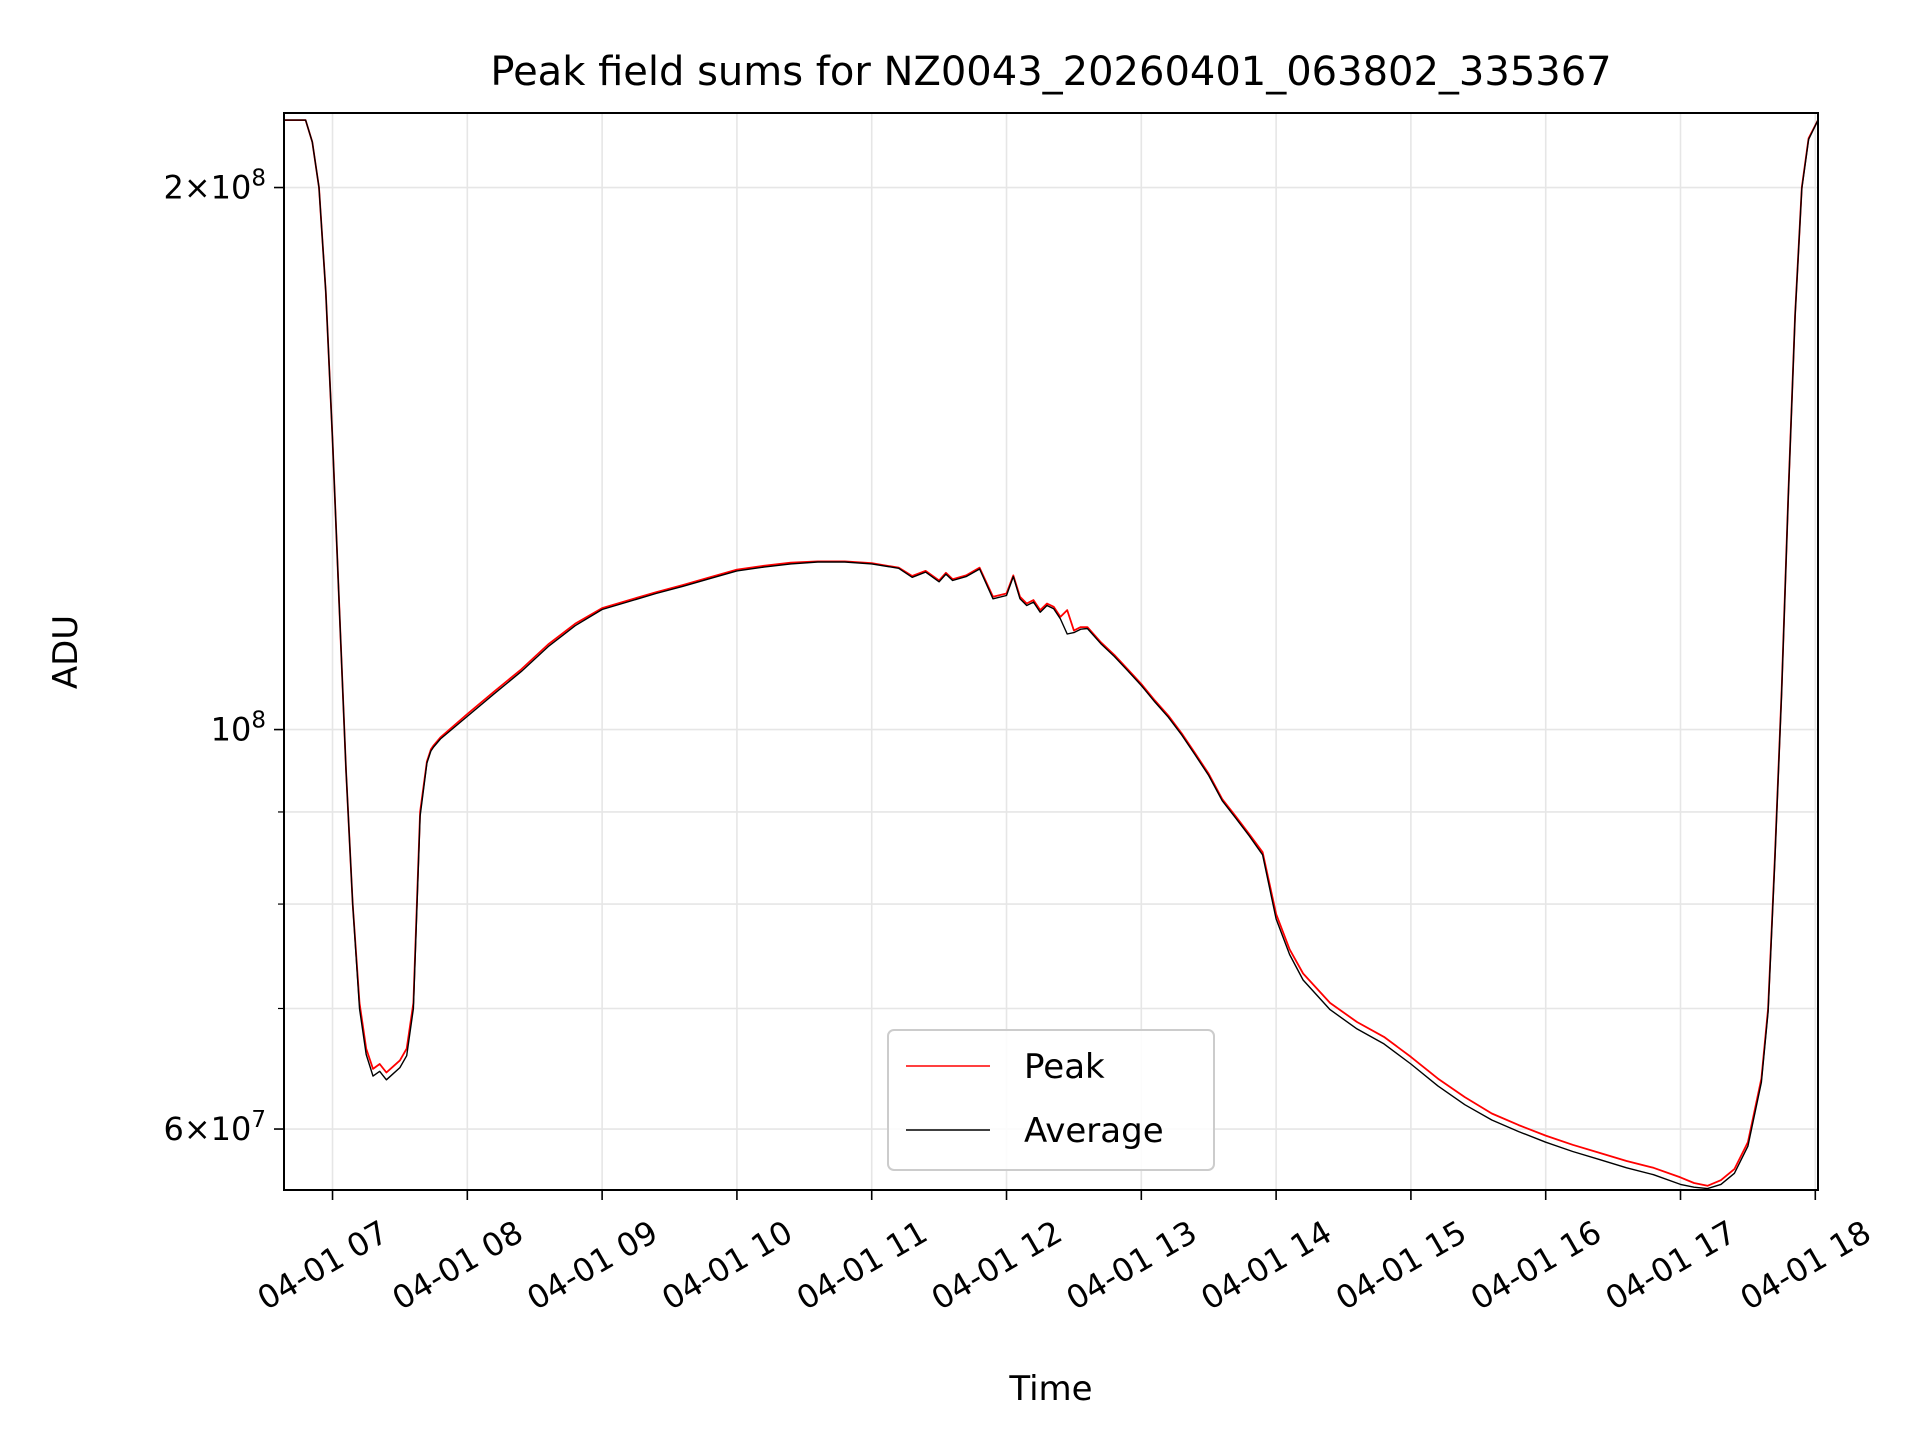 Image resolution: width=1920 pixels, height=1440 pixels. I want to click on y-tick-label: 6×107, so click(214, 1127).